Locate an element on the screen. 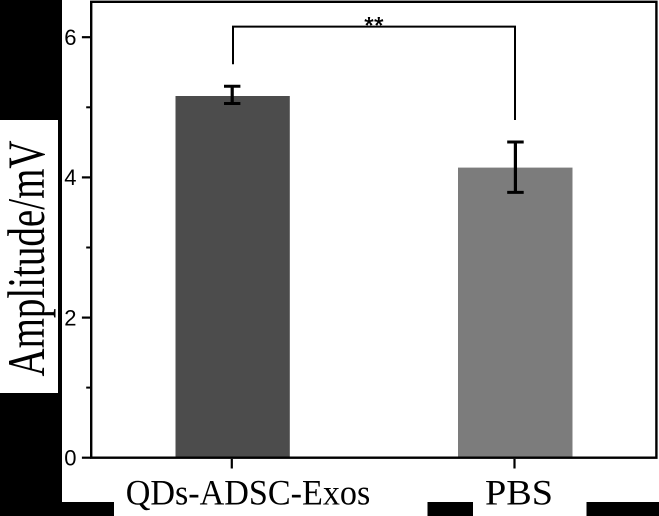 The height and width of the screenshot is (516, 659). svg-text: 0 is located at coordinates (70, 457).